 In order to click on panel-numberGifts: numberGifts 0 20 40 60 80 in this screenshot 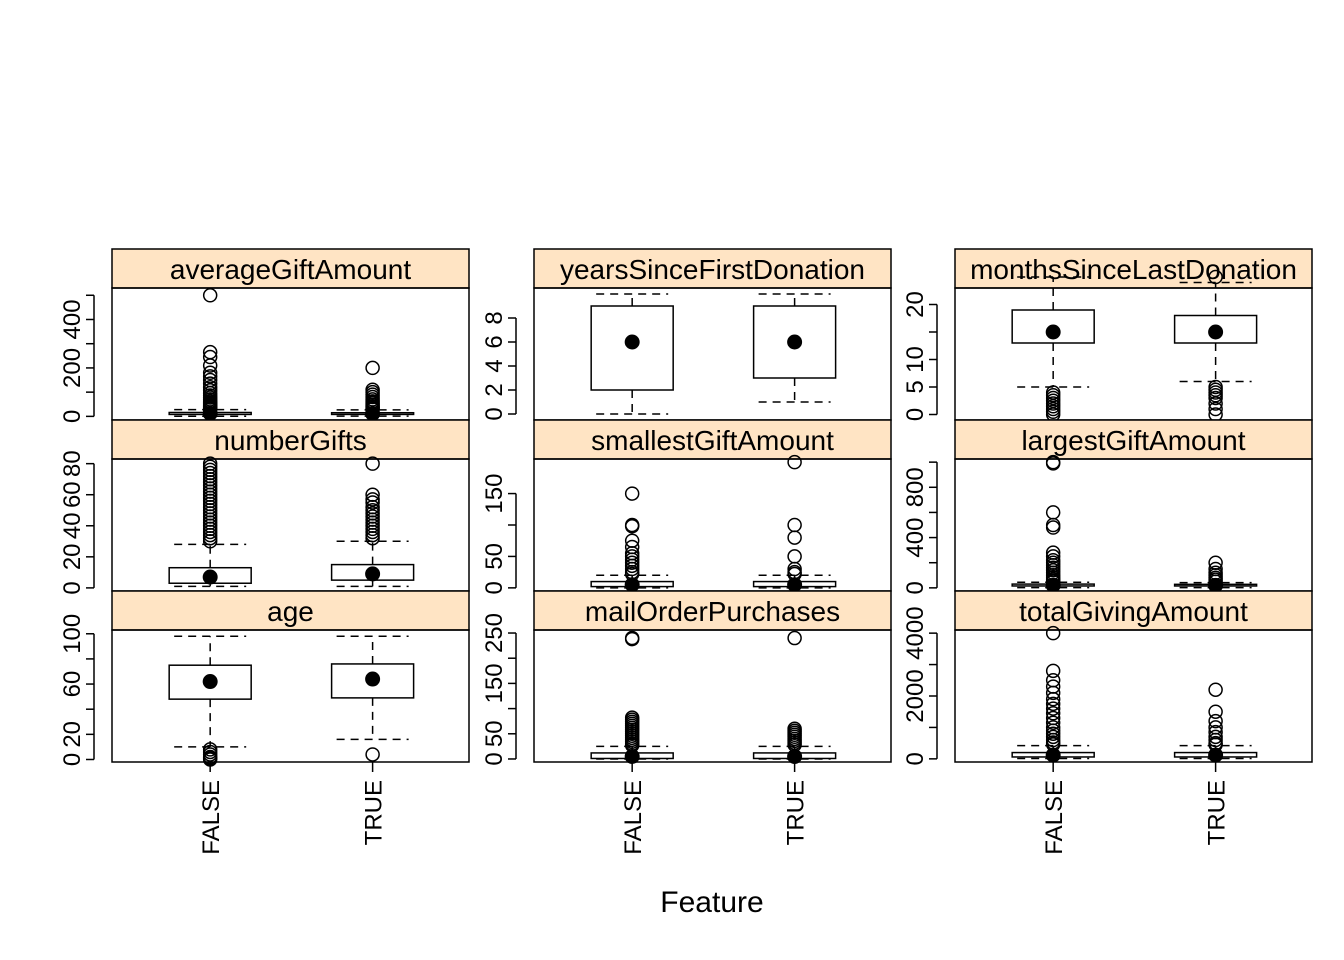, I will do `click(264, 507)`.